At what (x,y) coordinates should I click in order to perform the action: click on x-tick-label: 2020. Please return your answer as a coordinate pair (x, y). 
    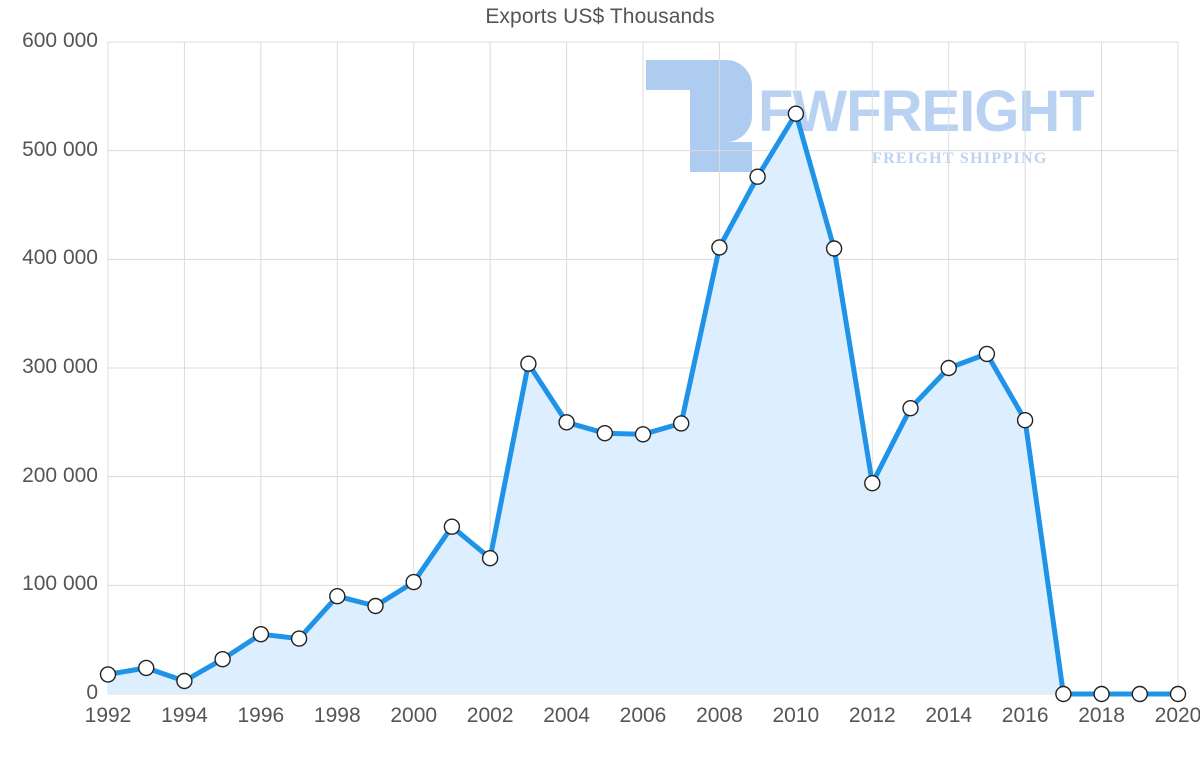
    Looking at the image, I should click on (1177, 715).